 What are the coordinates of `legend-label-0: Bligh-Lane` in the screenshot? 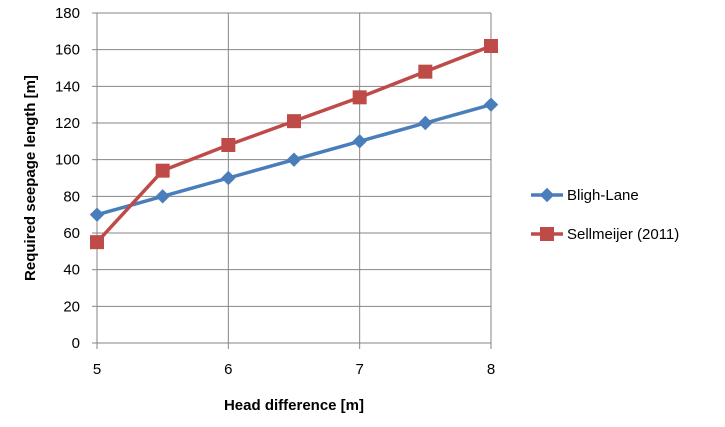 It's located at (603, 195).